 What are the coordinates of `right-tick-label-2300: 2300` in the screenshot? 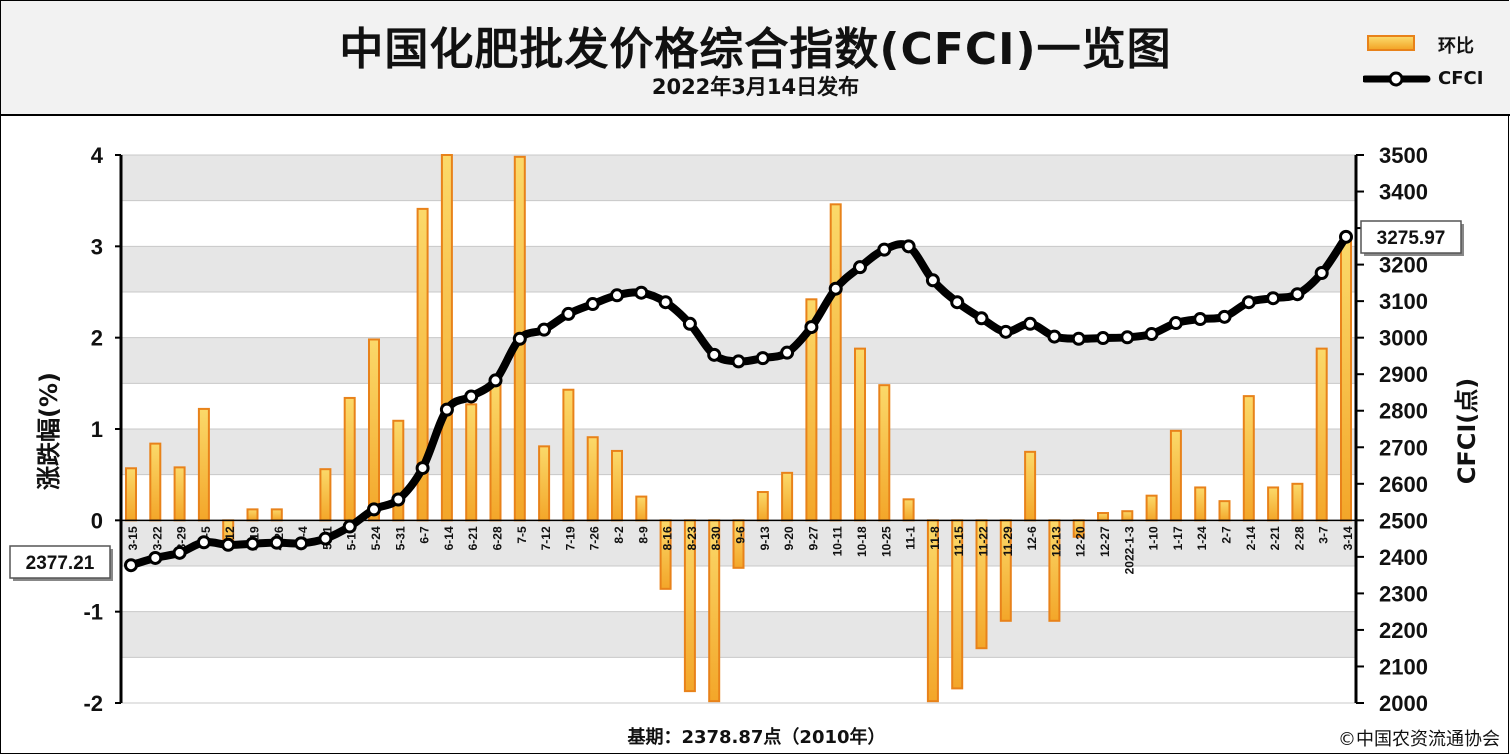 It's located at (1403, 593).